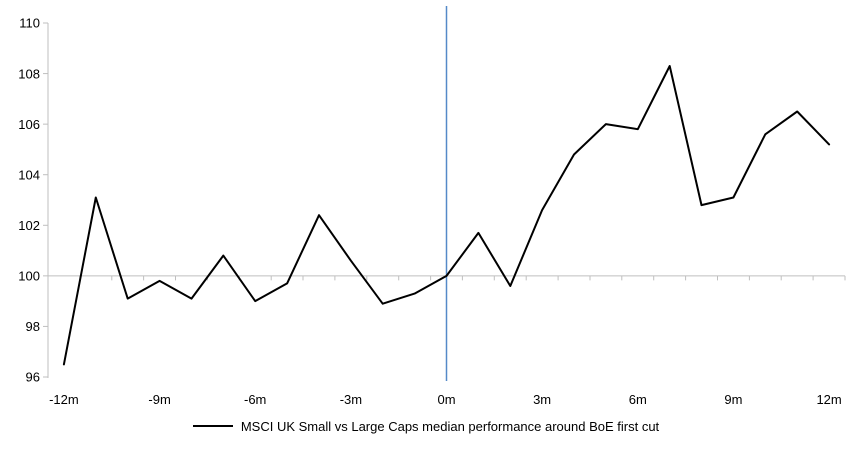  What do you see at coordinates (64, 399) in the screenshot?
I see `x-tick-label: -12m` at bounding box center [64, 399].